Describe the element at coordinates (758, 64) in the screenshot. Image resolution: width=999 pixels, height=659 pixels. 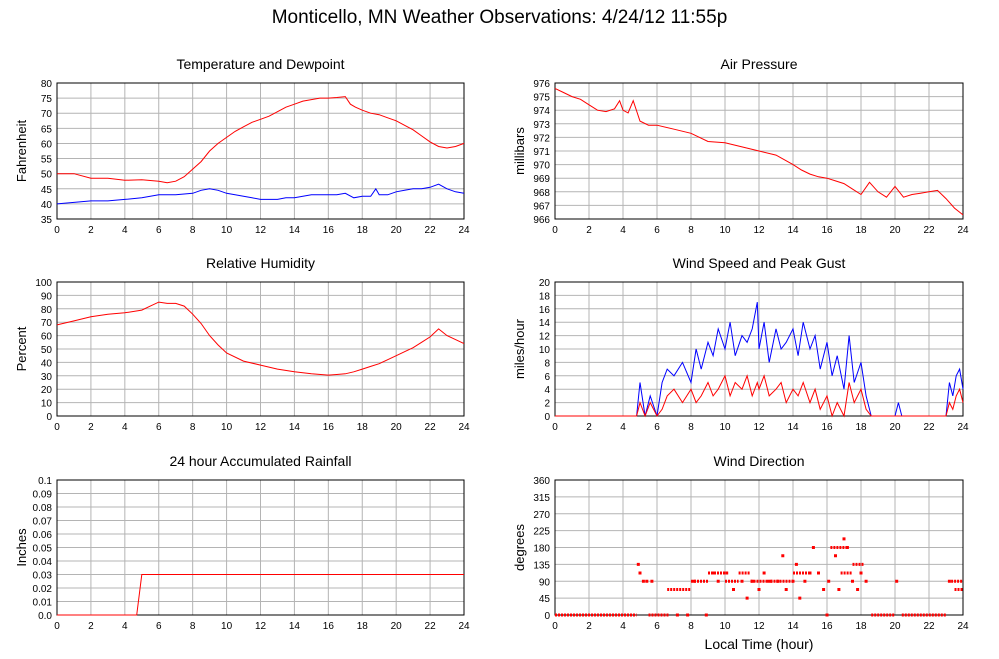
I see `chart-title: Air Pressure` at that location.